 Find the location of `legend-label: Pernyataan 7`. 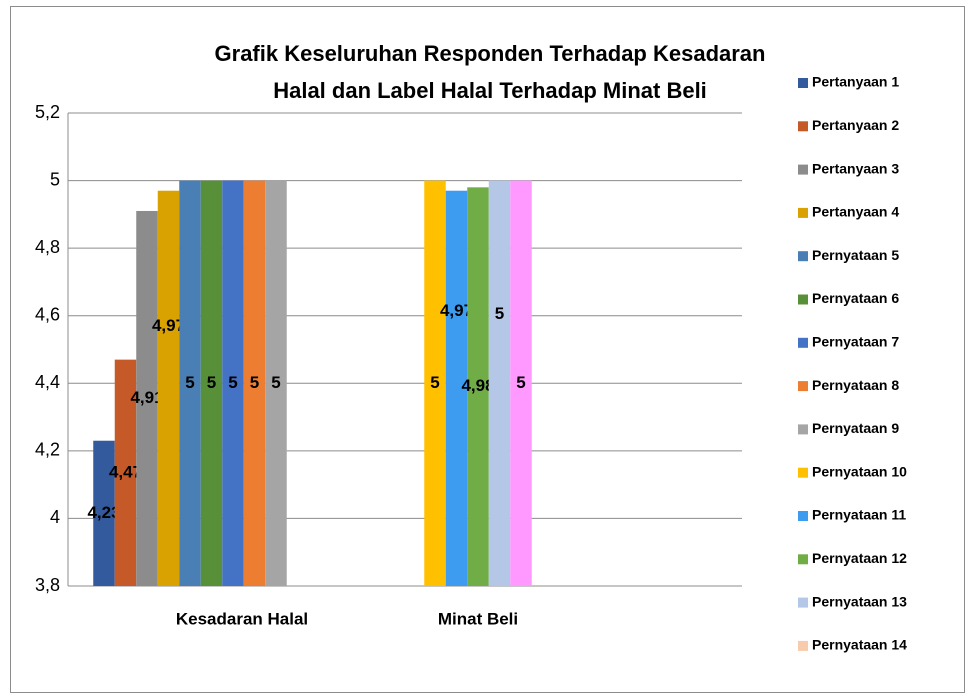

legend-label: Pernyataan 7 is located at coordinates (855, 342).